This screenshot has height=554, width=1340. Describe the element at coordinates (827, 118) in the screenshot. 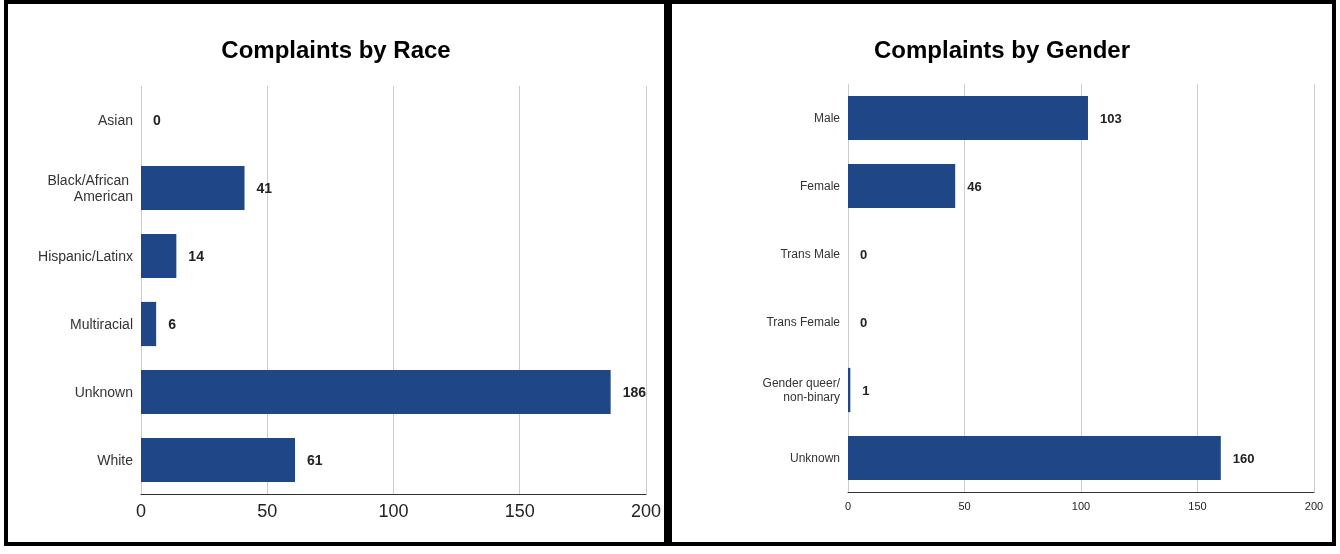

I see `y-tick-label: Male` at that location.